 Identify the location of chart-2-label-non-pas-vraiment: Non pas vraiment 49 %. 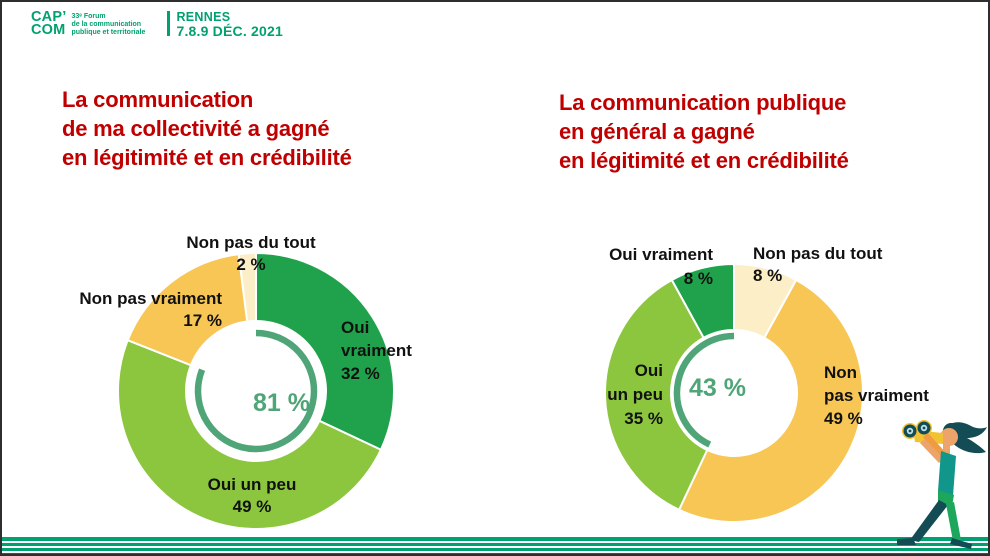
(889, 395).